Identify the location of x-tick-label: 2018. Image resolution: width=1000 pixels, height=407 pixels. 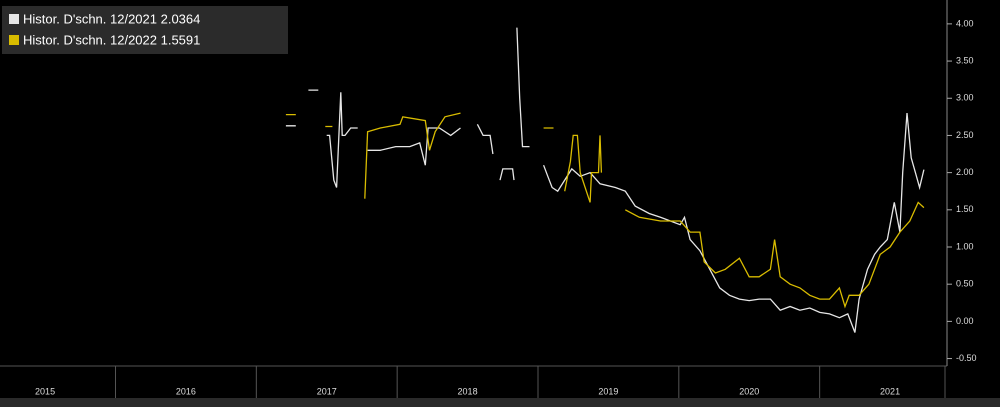
(468, 391).